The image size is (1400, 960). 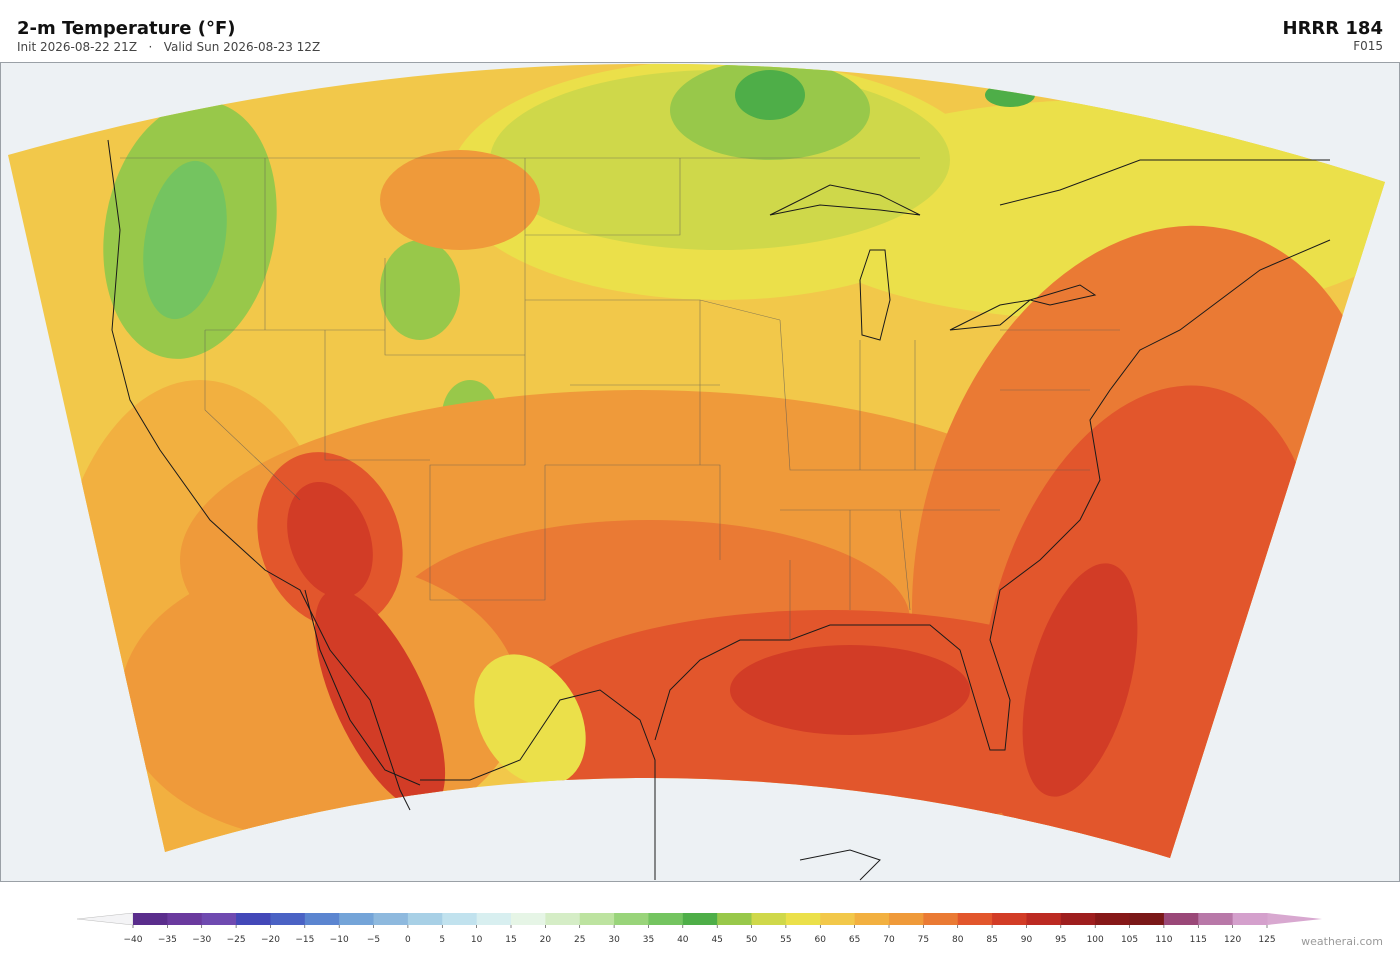 I want to click on colorbar-tick-label: 120, so click(x=1232, y=940).